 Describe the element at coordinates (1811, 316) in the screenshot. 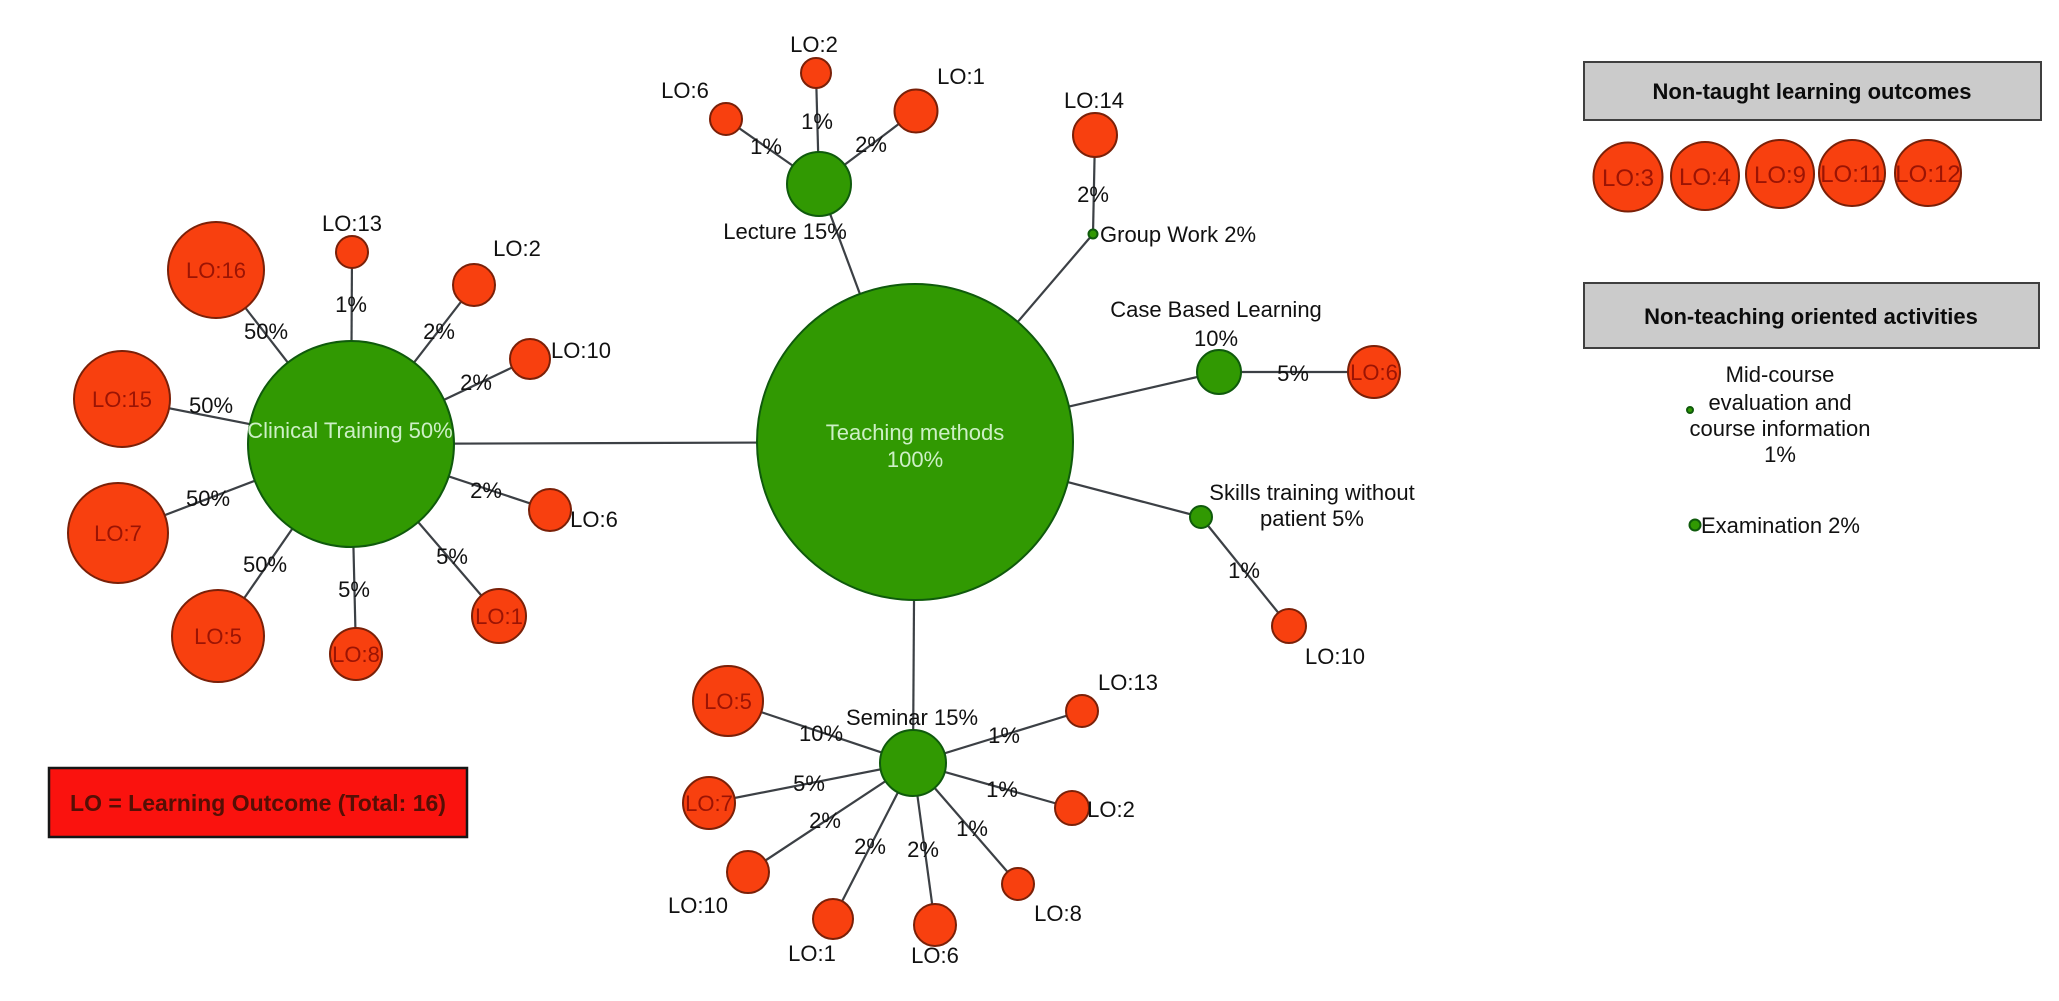

I see `svg-text:Non-teaching oriented activiti: Non-teaching oriented activities` at that location.